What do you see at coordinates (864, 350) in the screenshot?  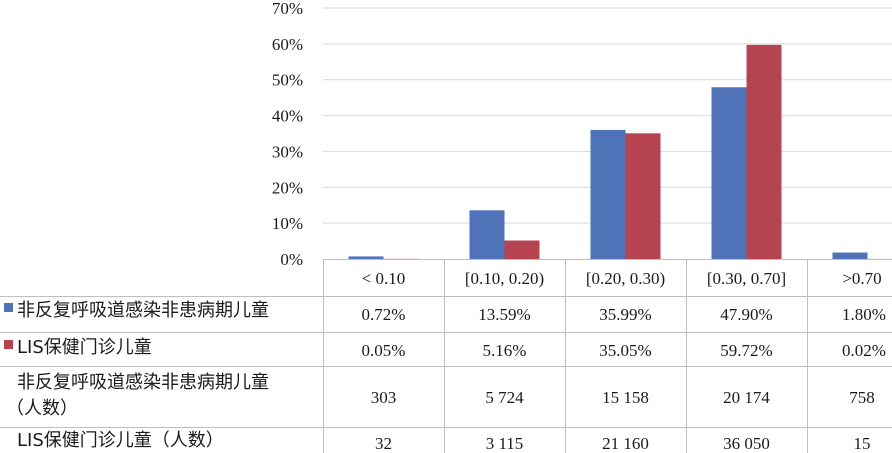 I see `data-label-series-2: 0.02%` at bounding box center [864, 350].